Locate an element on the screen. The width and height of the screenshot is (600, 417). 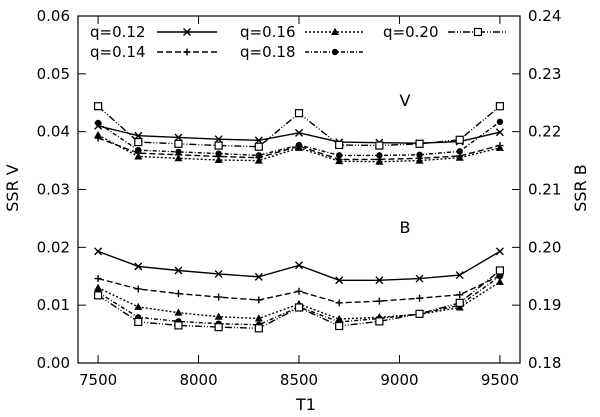
y-tick-label-left: 0.04 is located at coordinates (53, 132).